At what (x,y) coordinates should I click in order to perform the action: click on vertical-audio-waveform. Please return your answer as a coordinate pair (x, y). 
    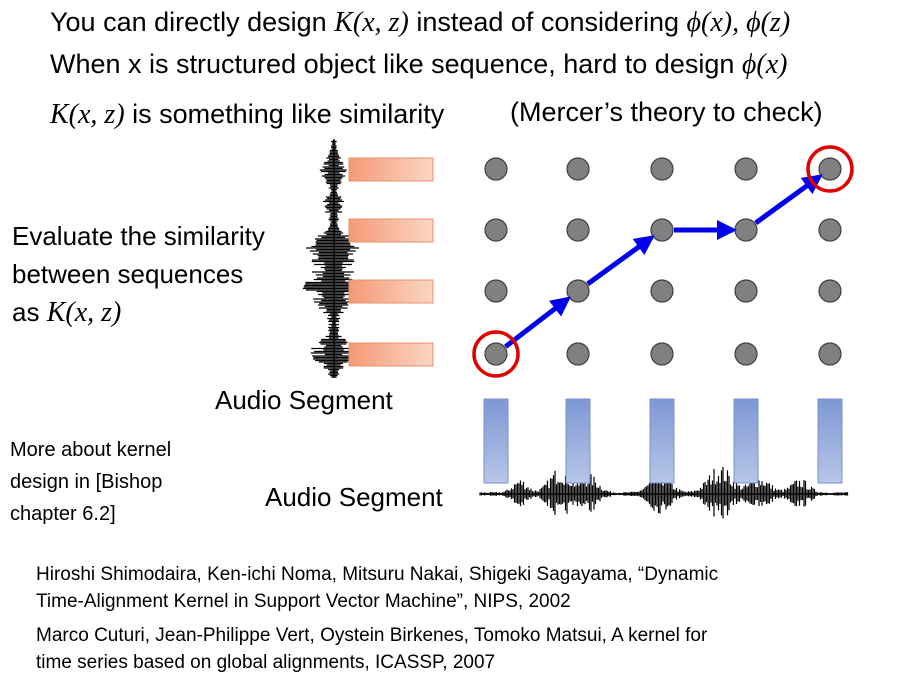
    Looking at the image, I should click on (332, 258).